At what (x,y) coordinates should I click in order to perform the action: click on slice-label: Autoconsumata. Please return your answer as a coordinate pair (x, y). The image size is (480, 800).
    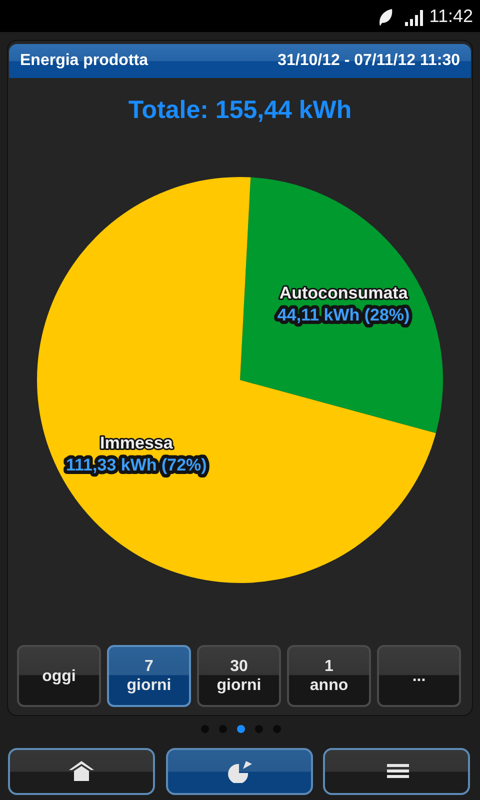
    Looking at the image, I should click on (343, 293).